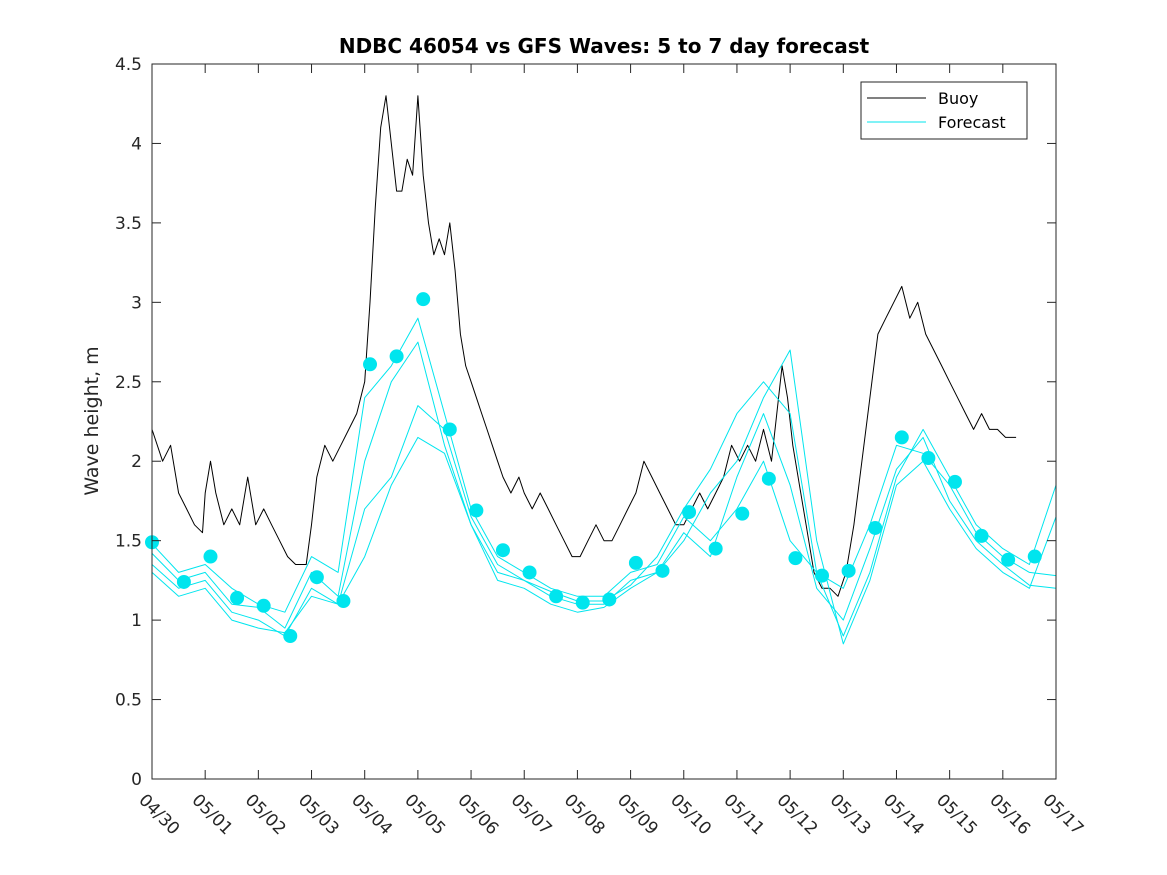  What do you see at coordinates (128, 701) in the screenshot?
I see `y-tick-label-1: 0.5` at bounding box center [128, 701].